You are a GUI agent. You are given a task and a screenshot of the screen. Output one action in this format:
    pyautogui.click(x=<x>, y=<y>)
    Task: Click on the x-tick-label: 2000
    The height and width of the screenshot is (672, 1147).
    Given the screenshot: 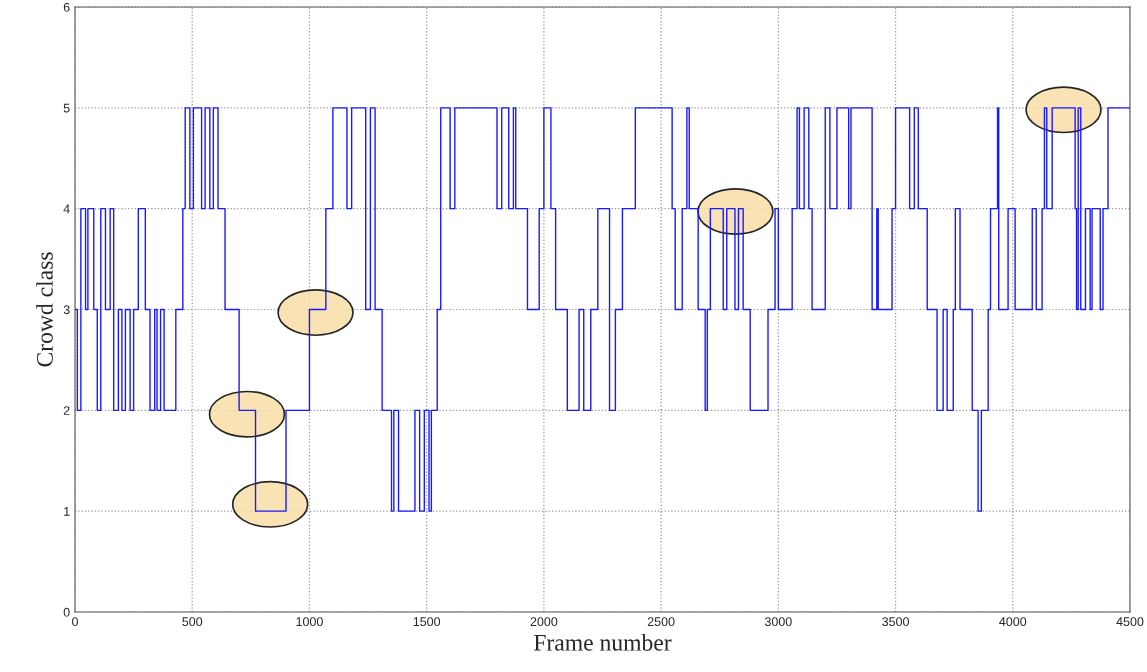 What is the action you would take?
    pyautogui.click(x=544, y=622)
    